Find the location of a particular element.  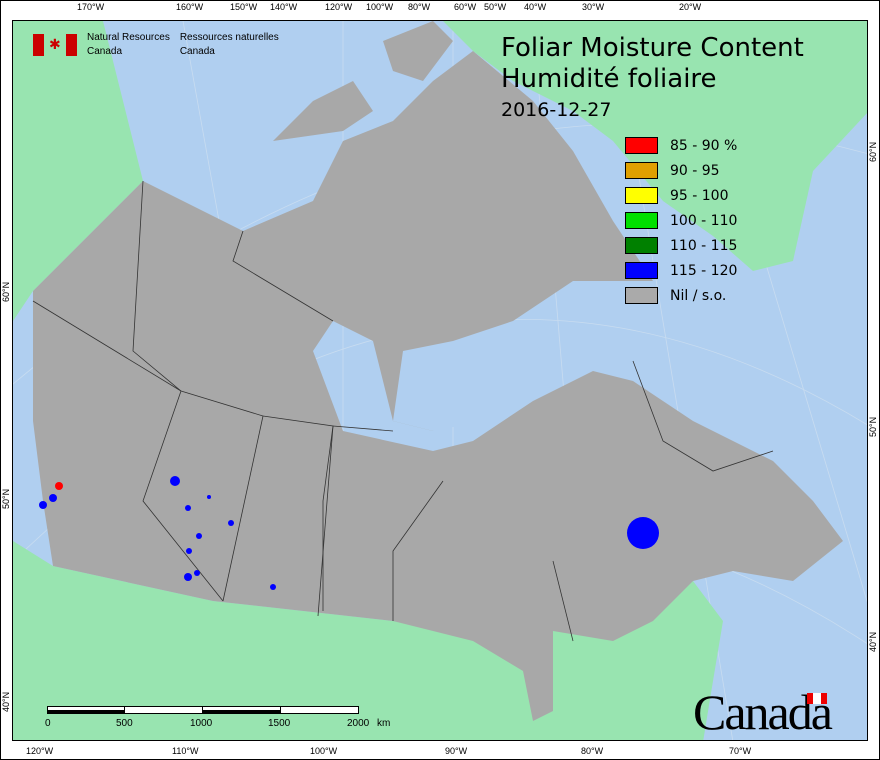

bottom-tick-label: 100°W is located at coordinates (324, 751).